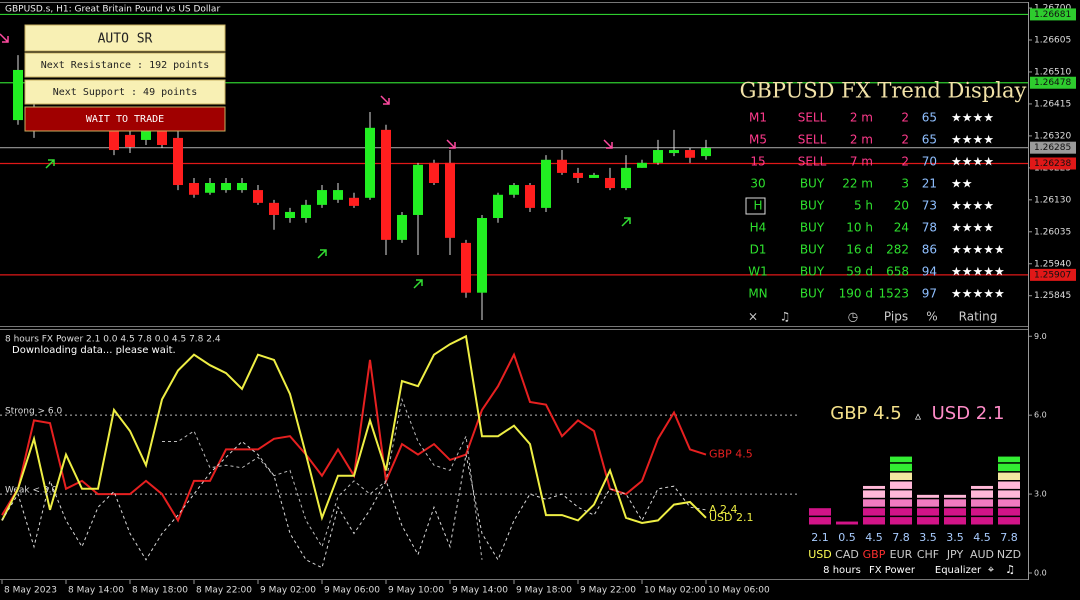  What do you see at coordinates (755, 206) in the screenshot?
I see `current-timeframe-box` at bounding box center [755, 206].